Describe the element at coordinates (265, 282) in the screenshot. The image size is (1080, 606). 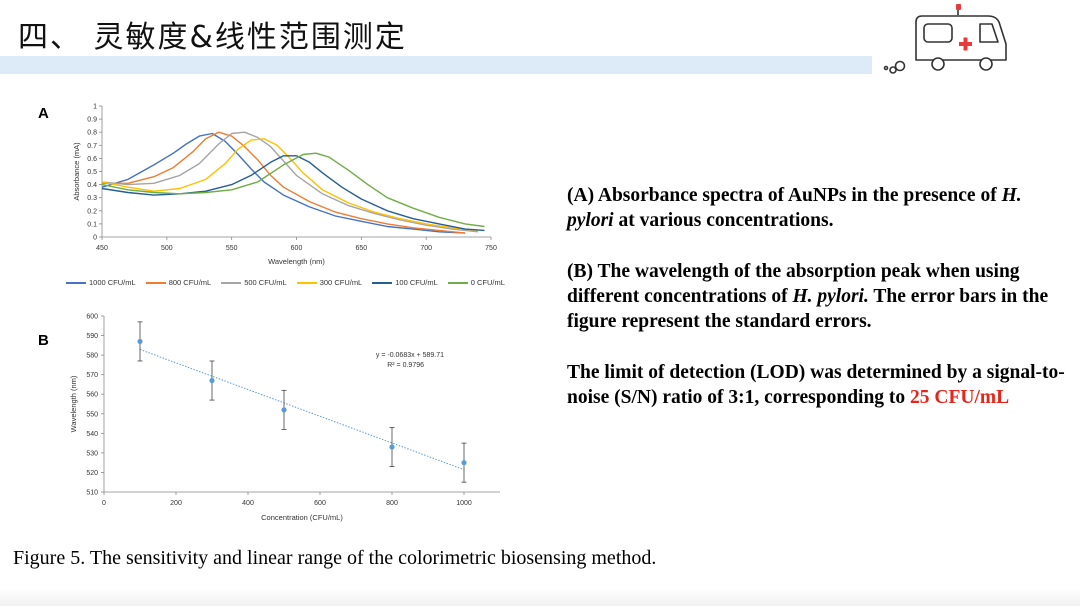
I see `legend-label: 500 CFU/mL` at that location.